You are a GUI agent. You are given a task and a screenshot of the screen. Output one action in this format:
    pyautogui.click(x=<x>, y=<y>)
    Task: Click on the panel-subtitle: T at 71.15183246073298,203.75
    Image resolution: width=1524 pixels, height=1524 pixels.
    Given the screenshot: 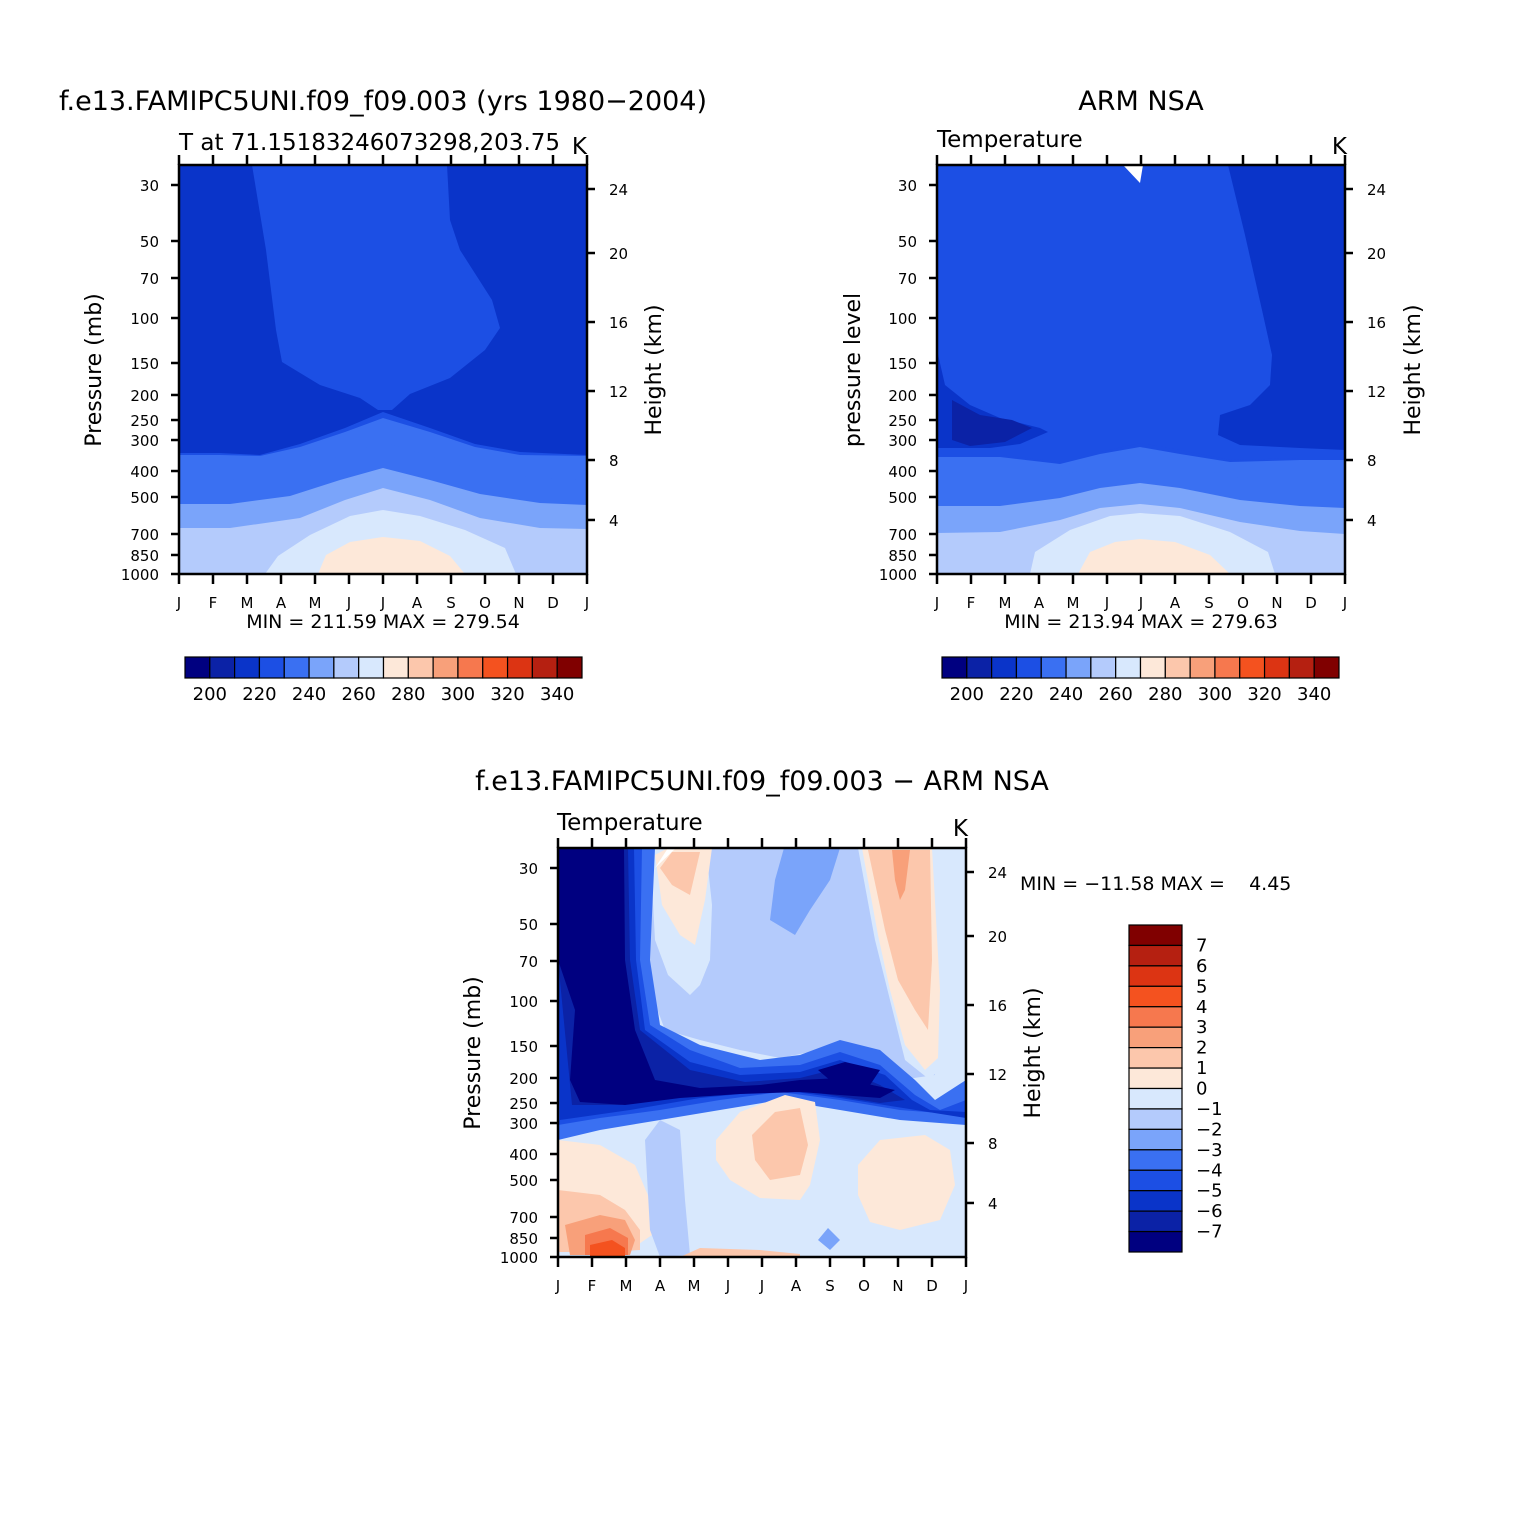 What is the action you would take?
    pyautogui.click(x=369, y=143)
    